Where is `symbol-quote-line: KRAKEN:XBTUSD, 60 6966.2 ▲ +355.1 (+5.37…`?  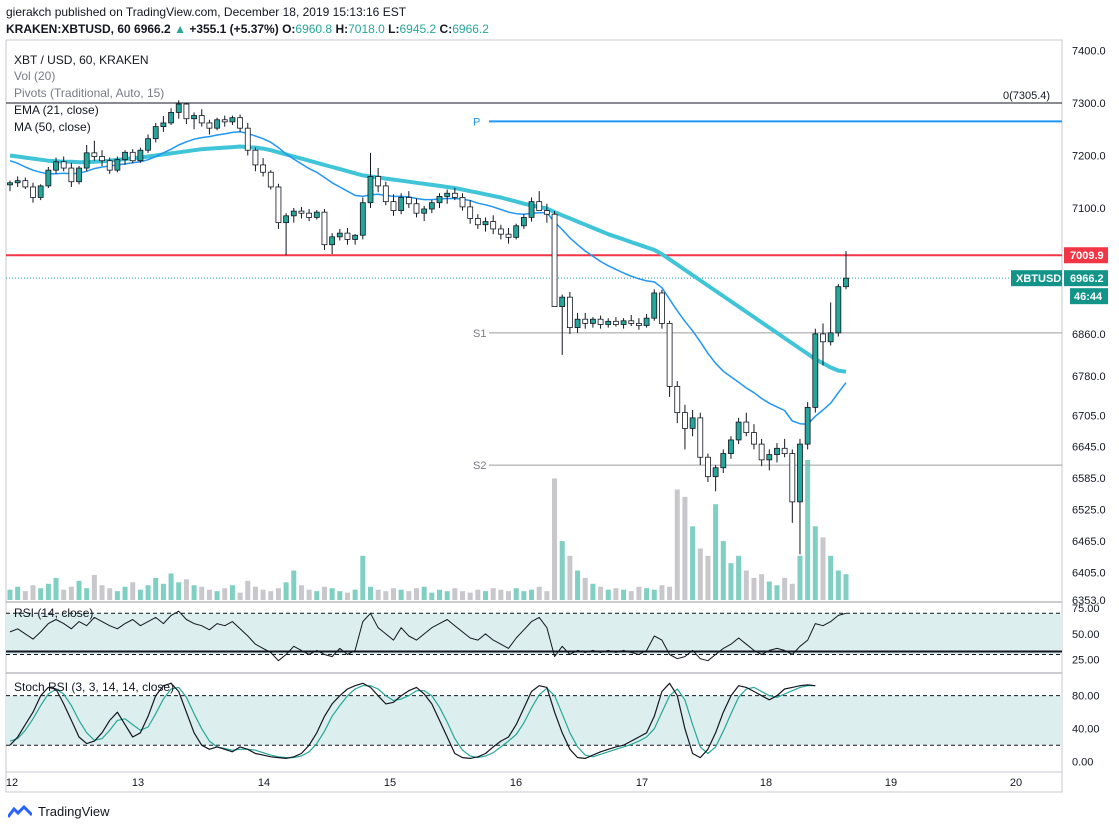
symbol-quote-line: KRAKEN:XBTUSD, 60 6966.2 ▲ +355.1 (+5.37… is located at coordinates (247, 29).